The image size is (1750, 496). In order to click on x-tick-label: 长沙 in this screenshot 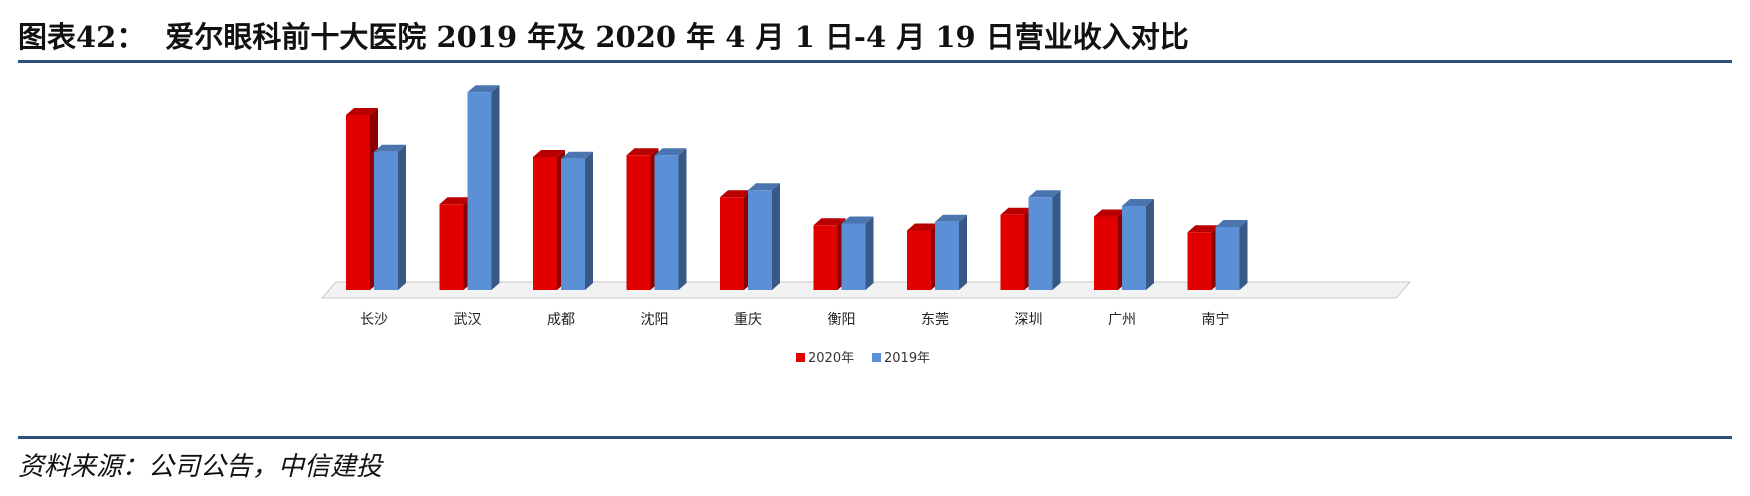, I will do `click(374, 320)`.